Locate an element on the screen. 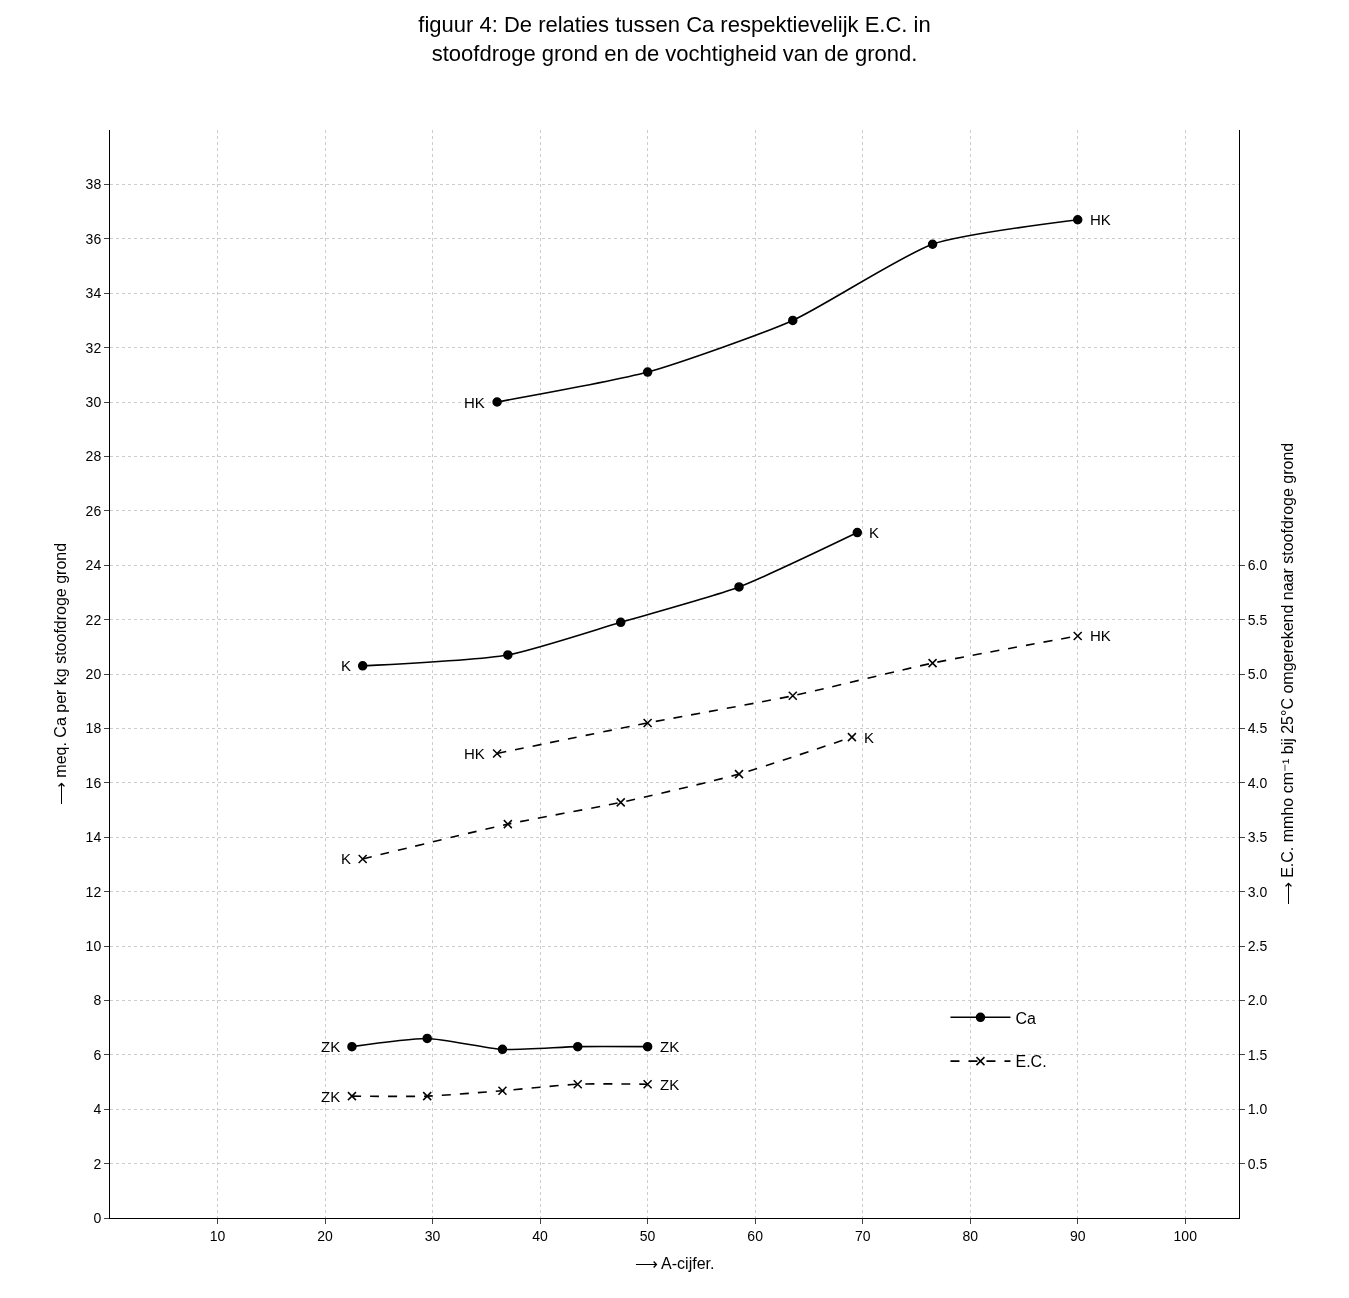 The width and height of the screenshot is (1349, 1298). y2-tick-label: 4.5 is located at coordinates (1257, 728).